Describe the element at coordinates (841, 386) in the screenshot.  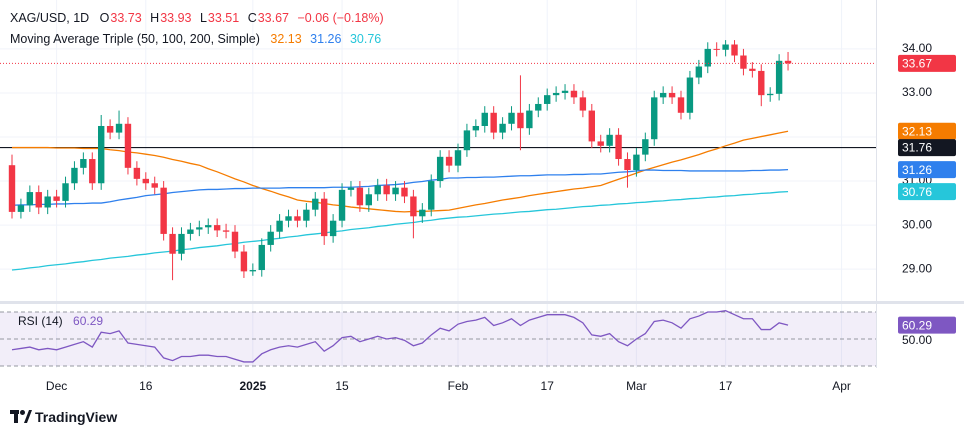
I see `x-tick-label: Apr` at that location.